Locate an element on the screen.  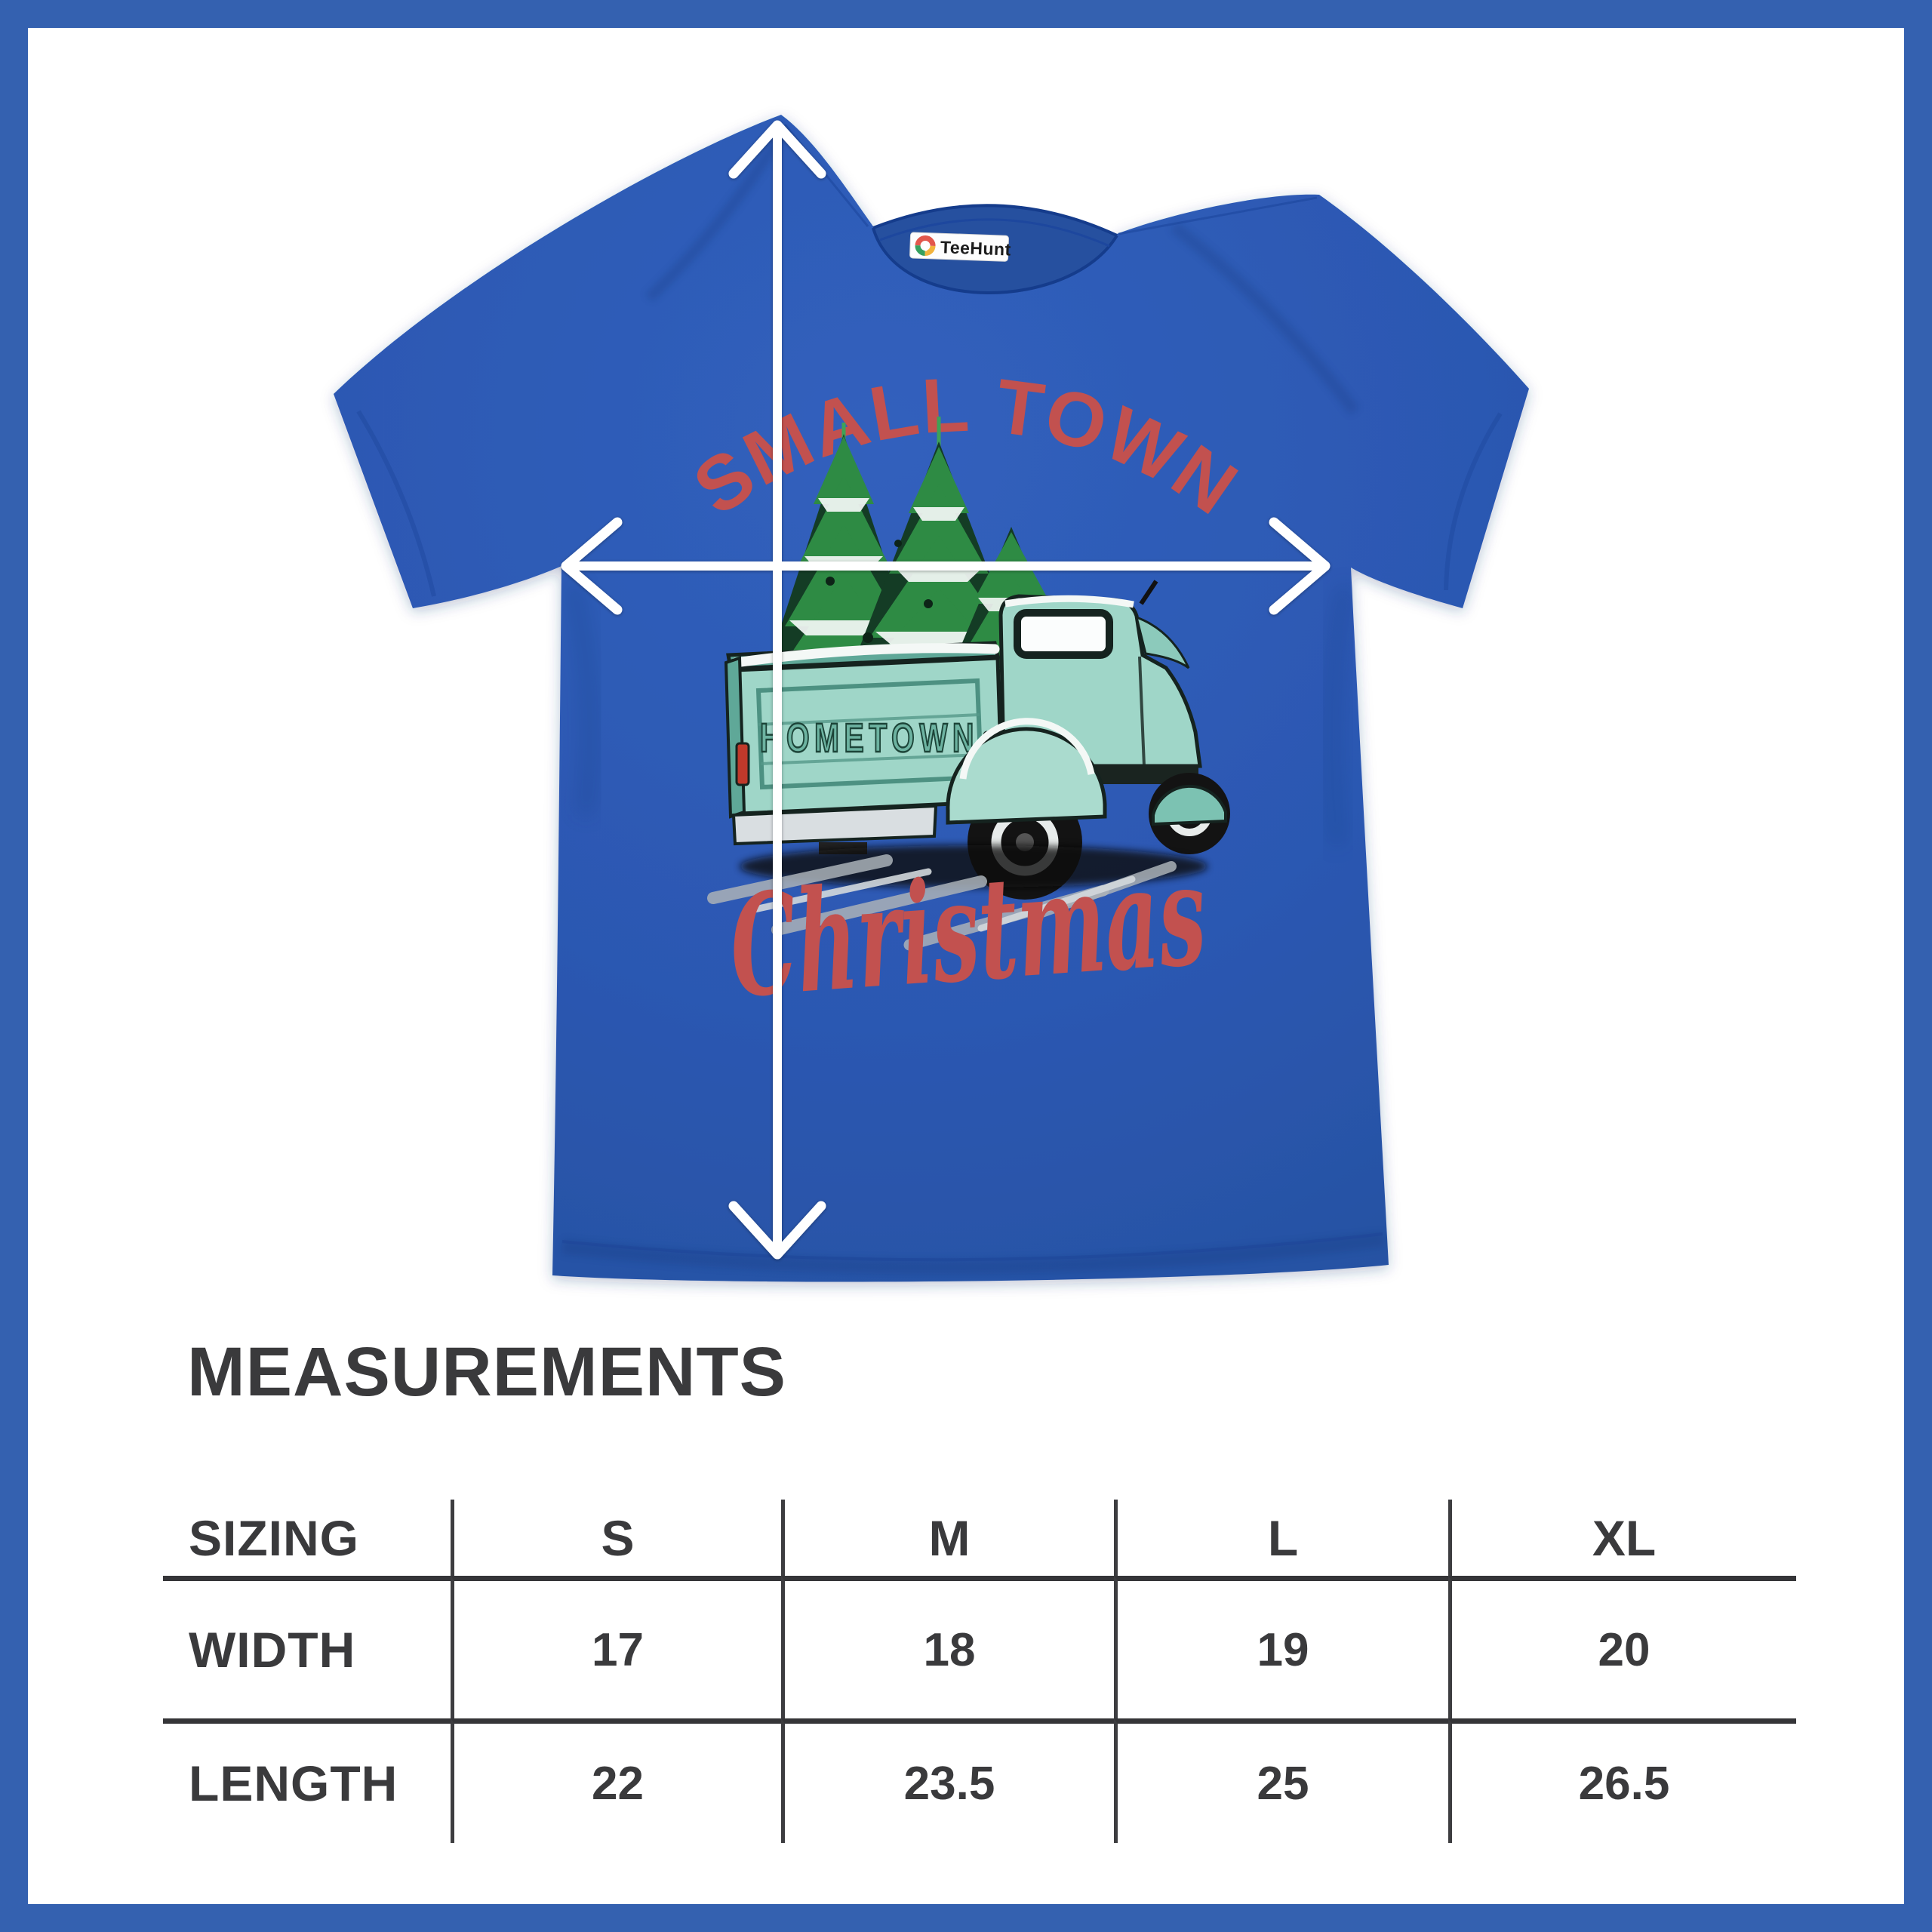
vintage-truck: HOMETOWN is located at coordinates (977, 740).